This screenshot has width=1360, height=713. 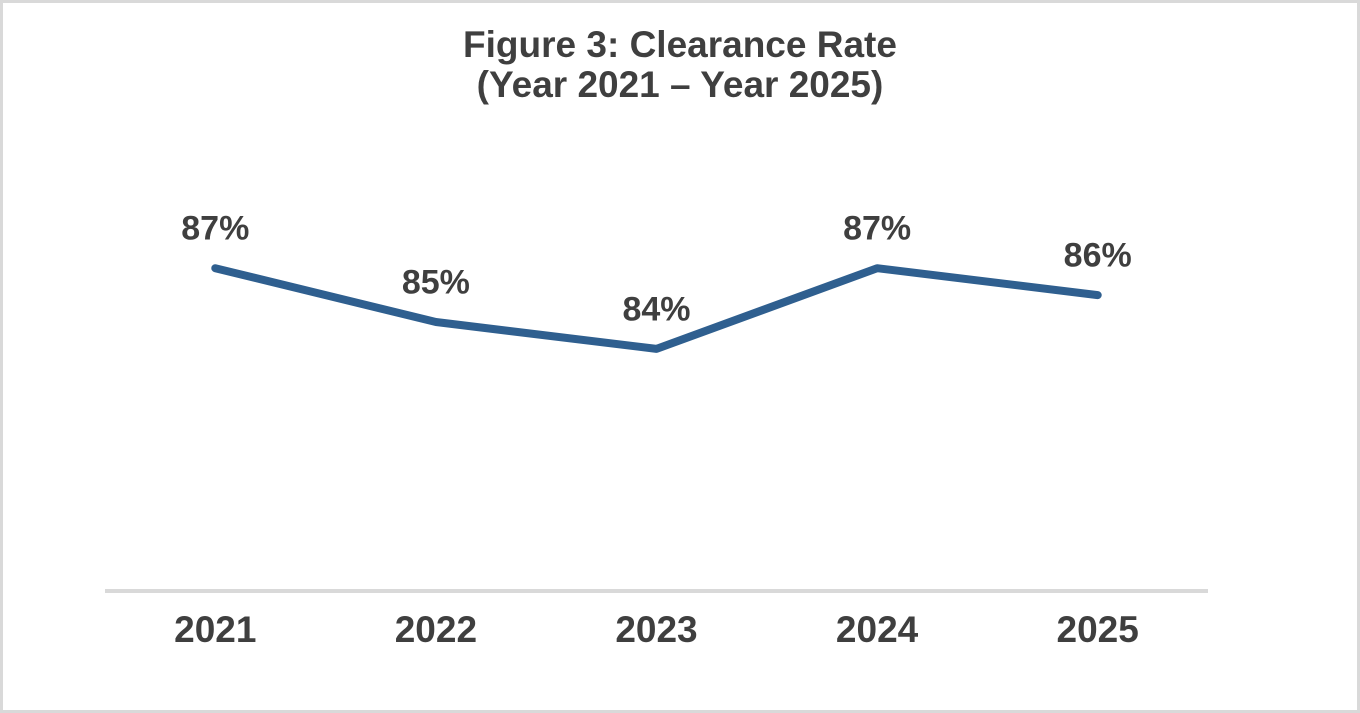 I want to click on x-axis-label-2024: 2024, so click(x=877, y=629).